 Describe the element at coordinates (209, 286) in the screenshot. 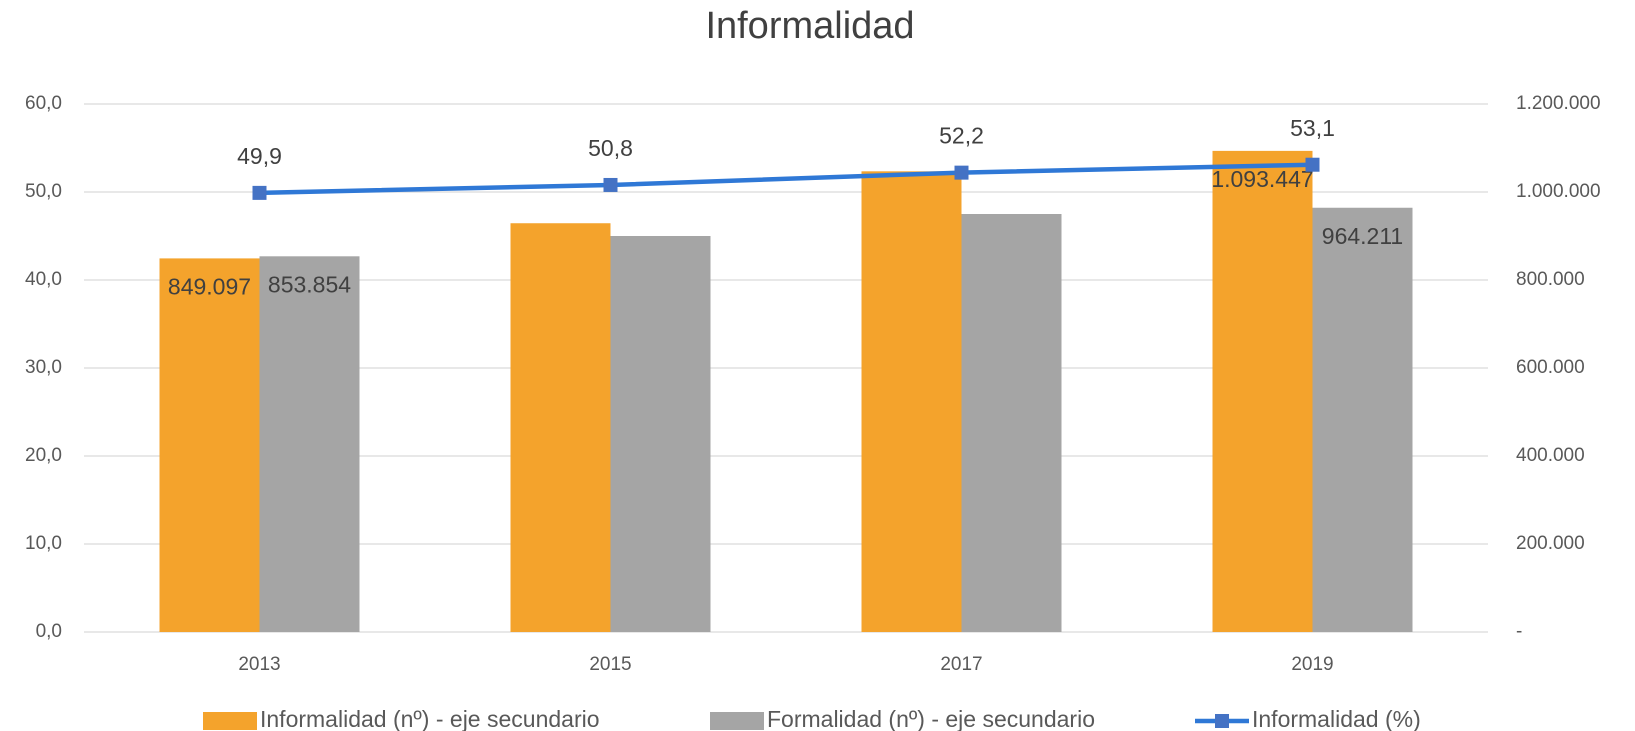

I see `data-label: 849.097` at that location.